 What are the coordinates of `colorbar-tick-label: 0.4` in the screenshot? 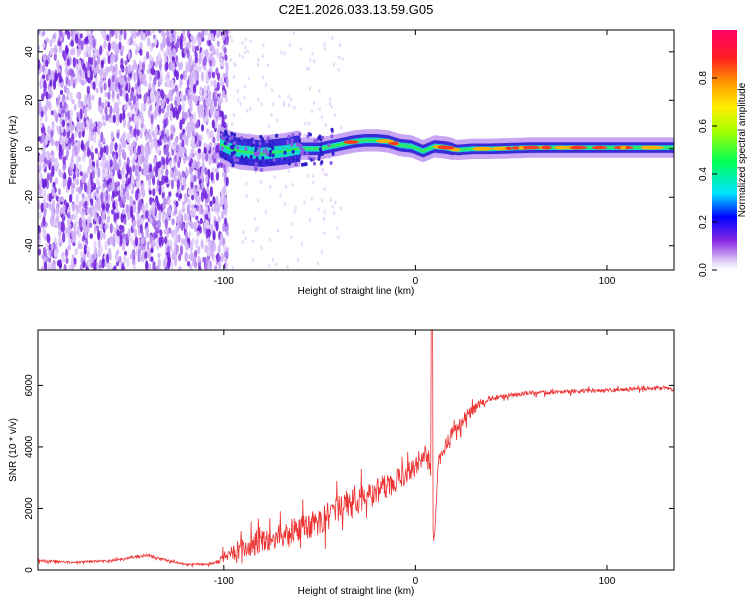 It's located at (703, 174).